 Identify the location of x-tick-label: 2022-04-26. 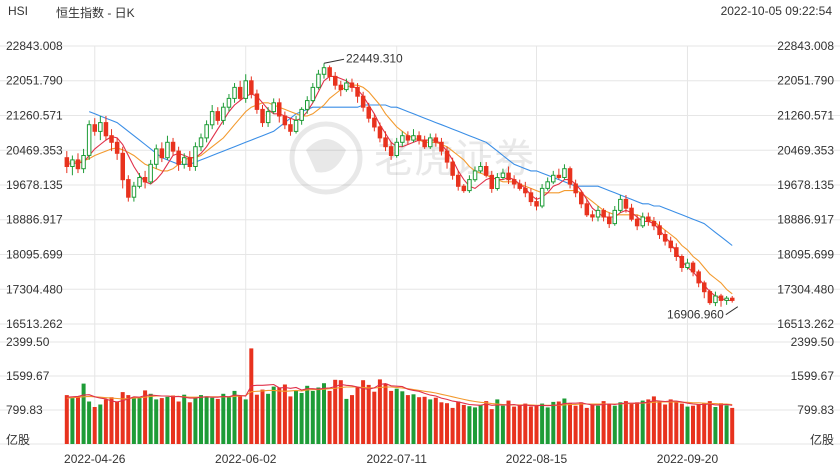
(95, 459).